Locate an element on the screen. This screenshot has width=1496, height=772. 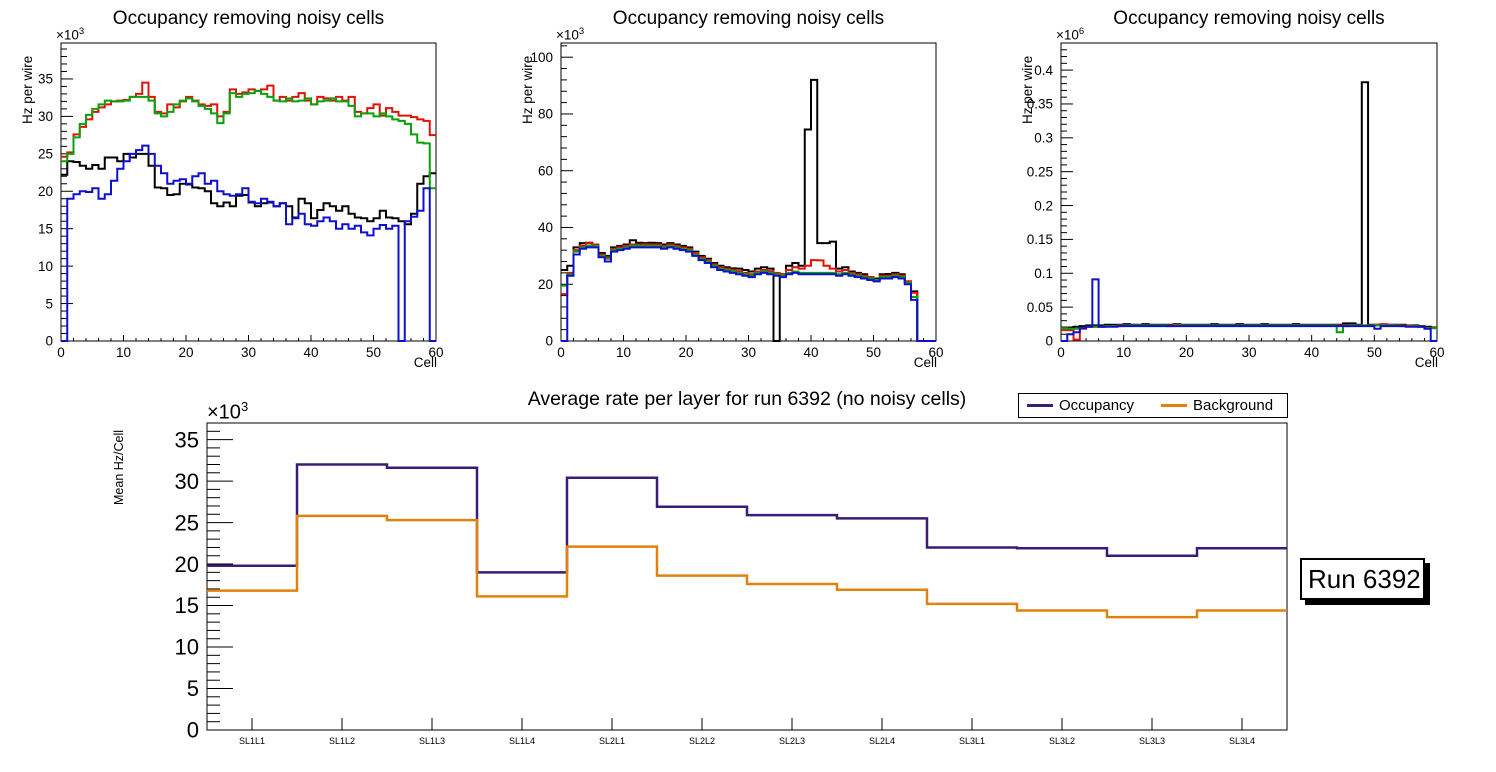
chart4-y-axis-label: Mean Hz/Cell is located at coordinates (119, 467).